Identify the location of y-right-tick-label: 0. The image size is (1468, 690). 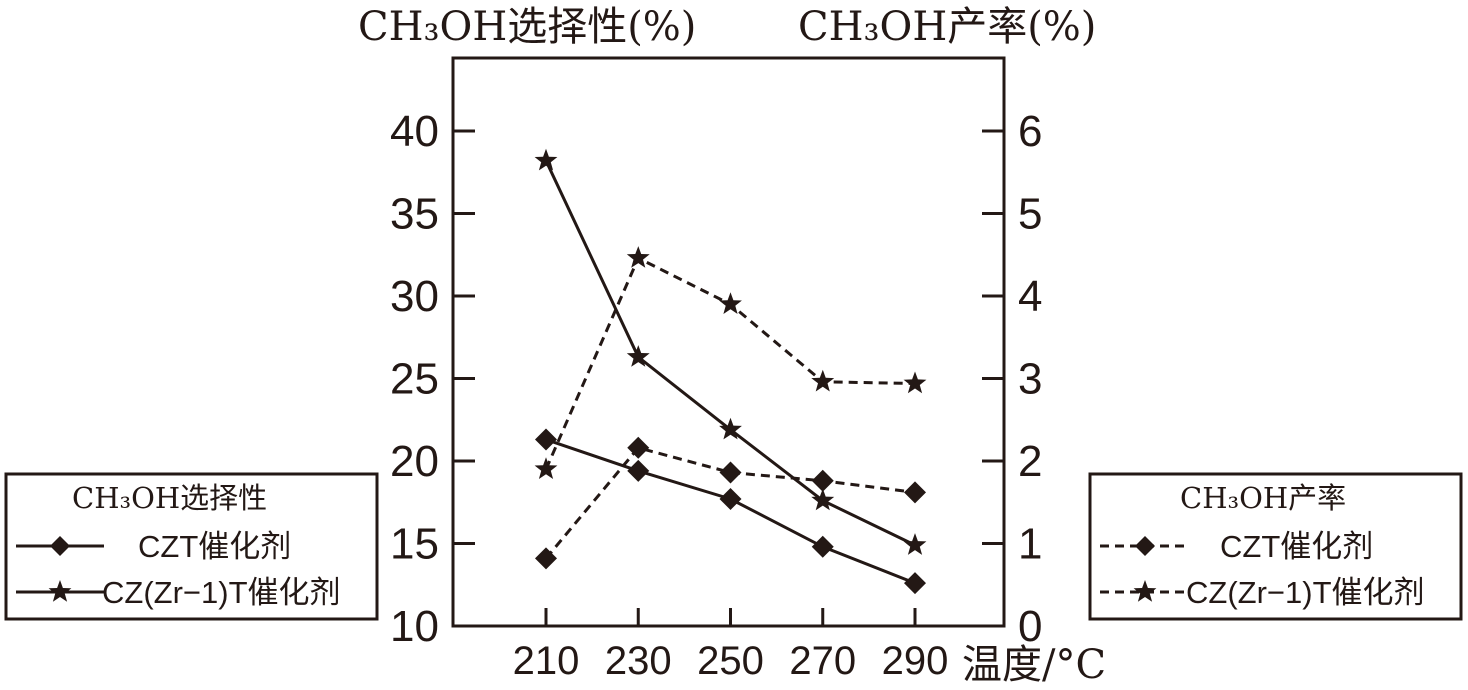
(1030, 626).